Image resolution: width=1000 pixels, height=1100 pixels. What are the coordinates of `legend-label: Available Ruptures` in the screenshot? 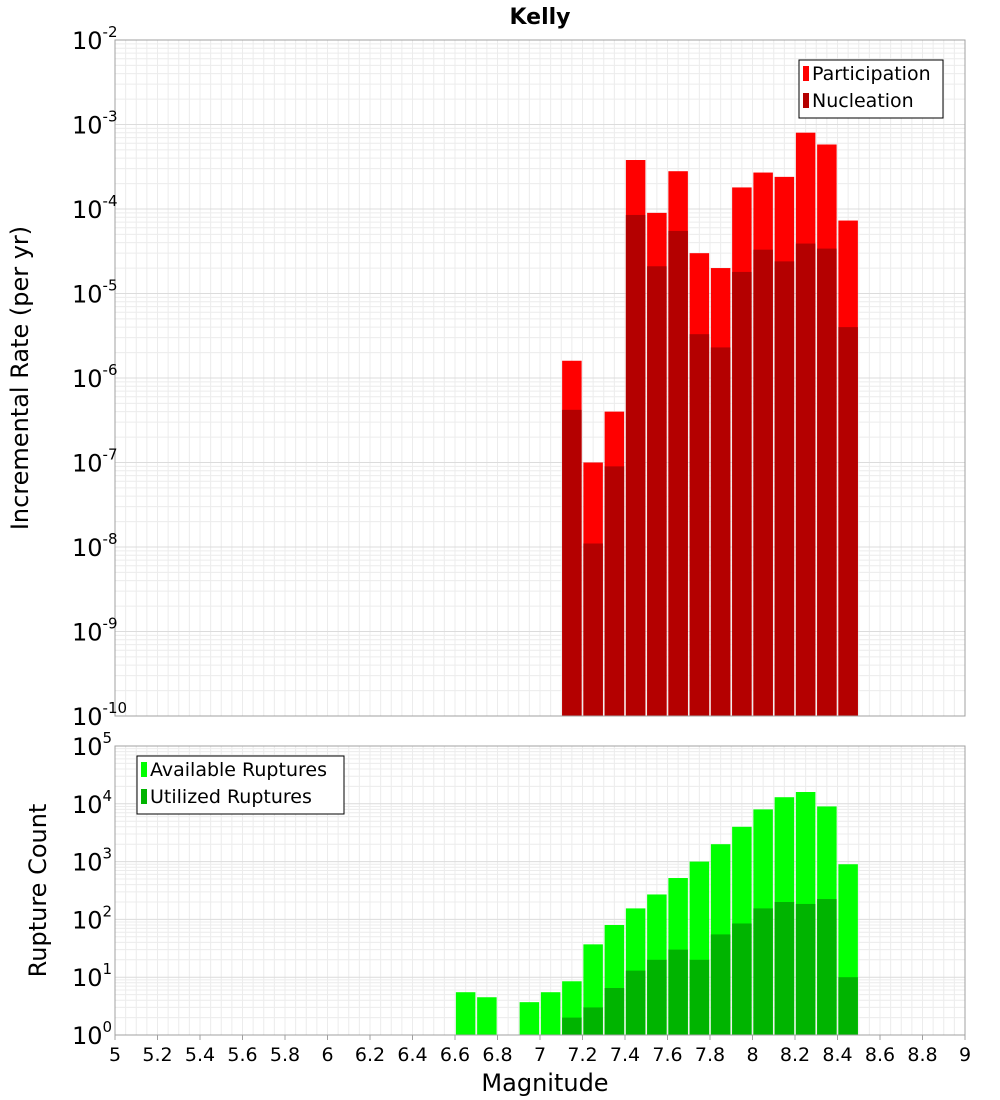 It's located at (238, 770).